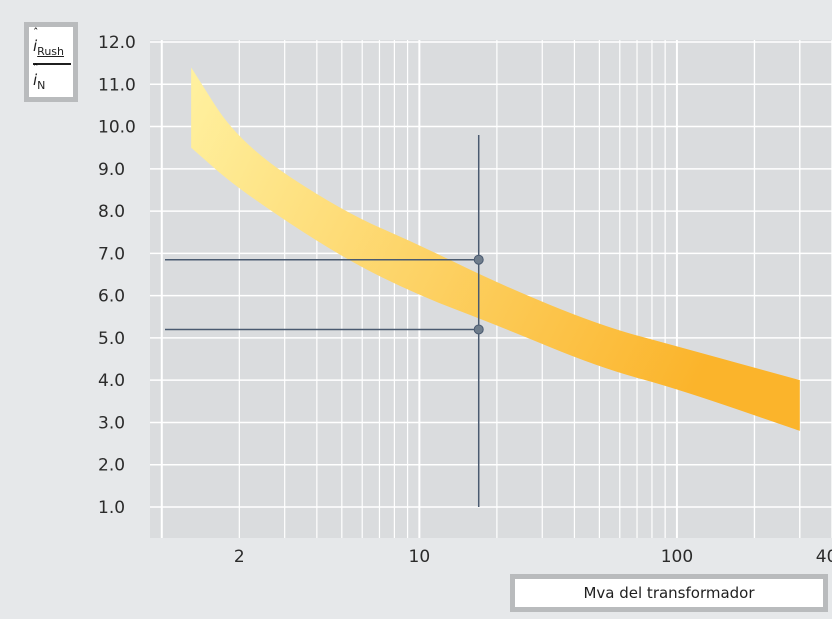 The height and width of the screenshot is (619, 832). I want to click on y-axis-label: ˆ iRush ˆ iN, so click(51, 62).